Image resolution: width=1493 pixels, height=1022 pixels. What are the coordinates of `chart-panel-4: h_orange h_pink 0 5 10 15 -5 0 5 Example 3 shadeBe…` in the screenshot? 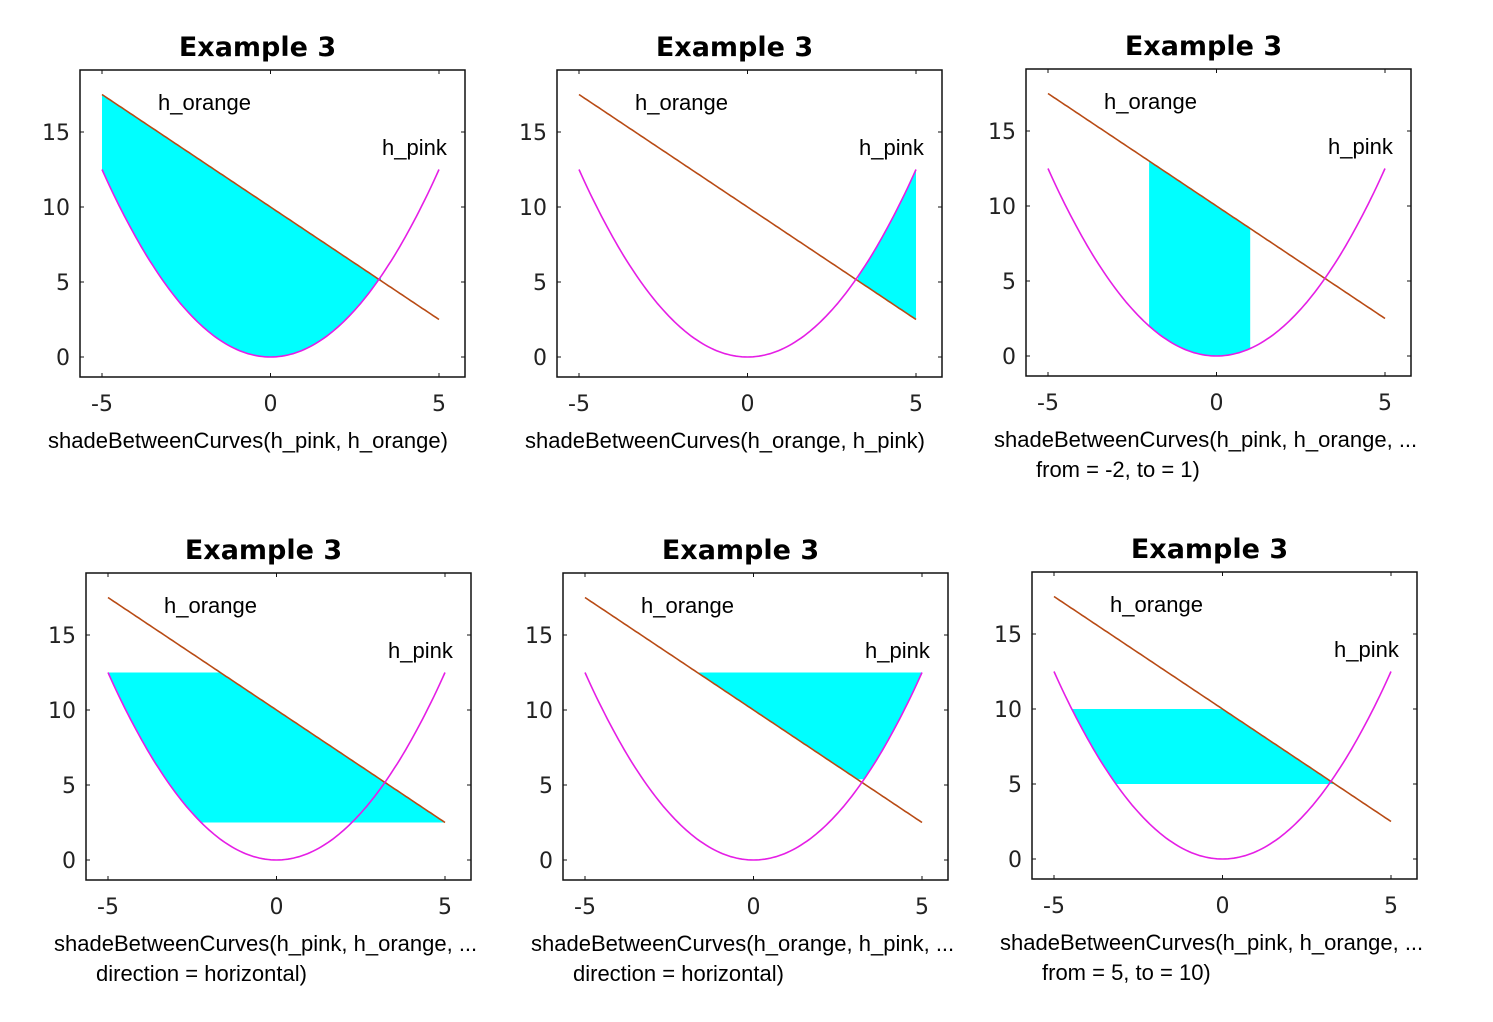 It's located at (262, 760).